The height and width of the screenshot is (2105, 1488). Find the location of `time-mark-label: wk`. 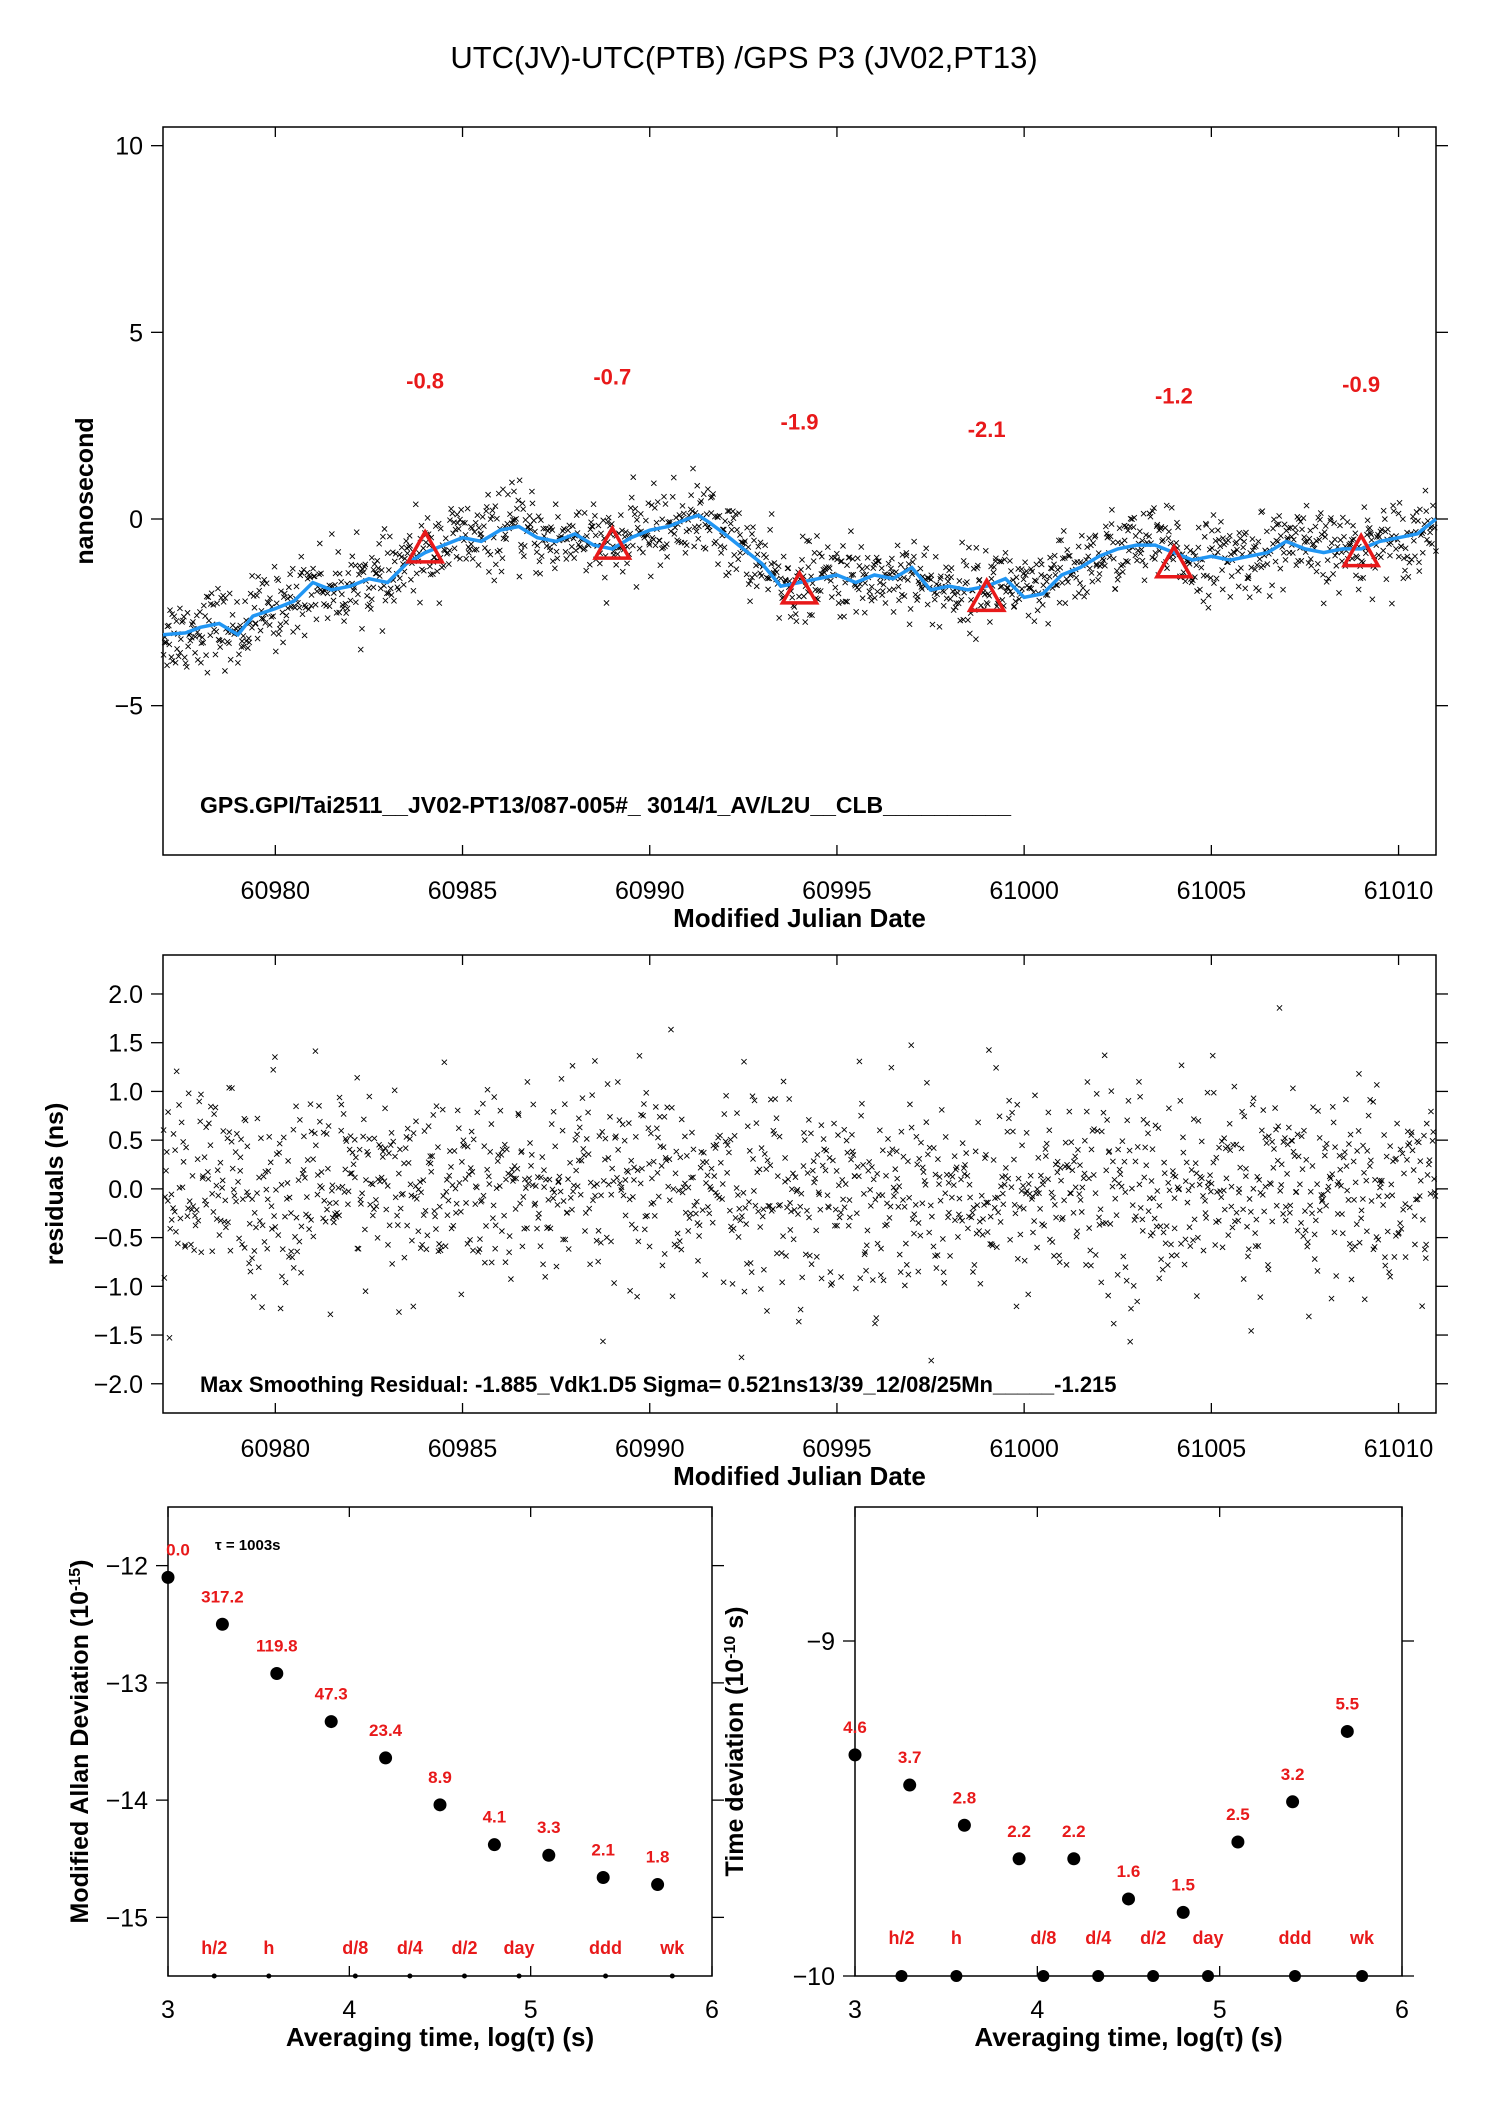

time-mark-label: wk is located at coordinates (1362, 1938).